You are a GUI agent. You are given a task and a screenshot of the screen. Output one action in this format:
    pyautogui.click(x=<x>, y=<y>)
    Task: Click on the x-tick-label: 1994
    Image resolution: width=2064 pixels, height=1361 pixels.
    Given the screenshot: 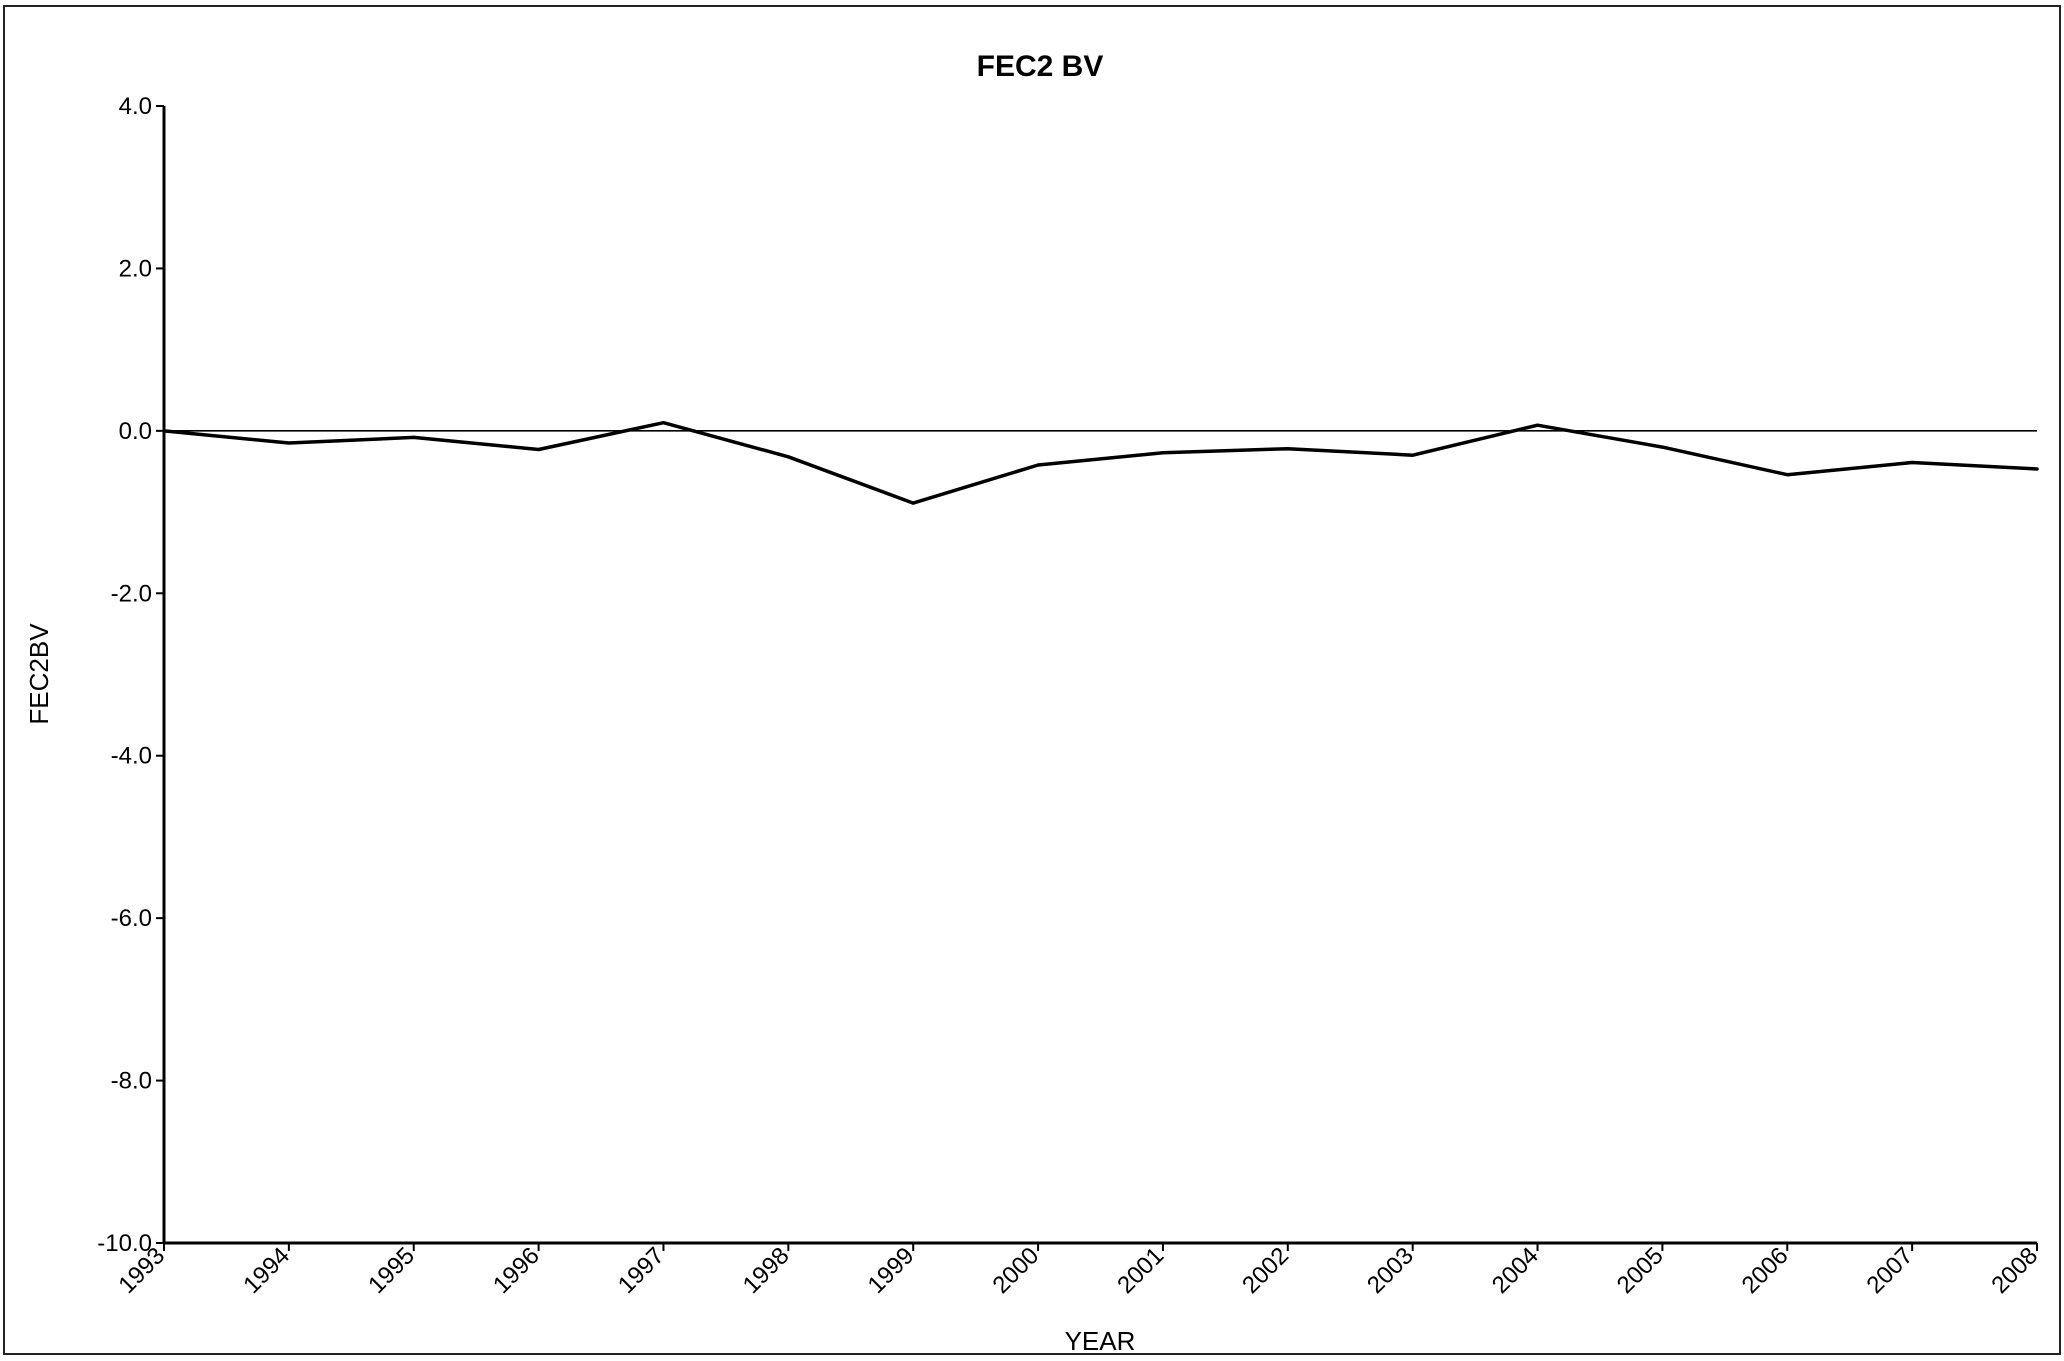 What is the action you would take?
    pyautogui.click(x=266, y=1270)
    